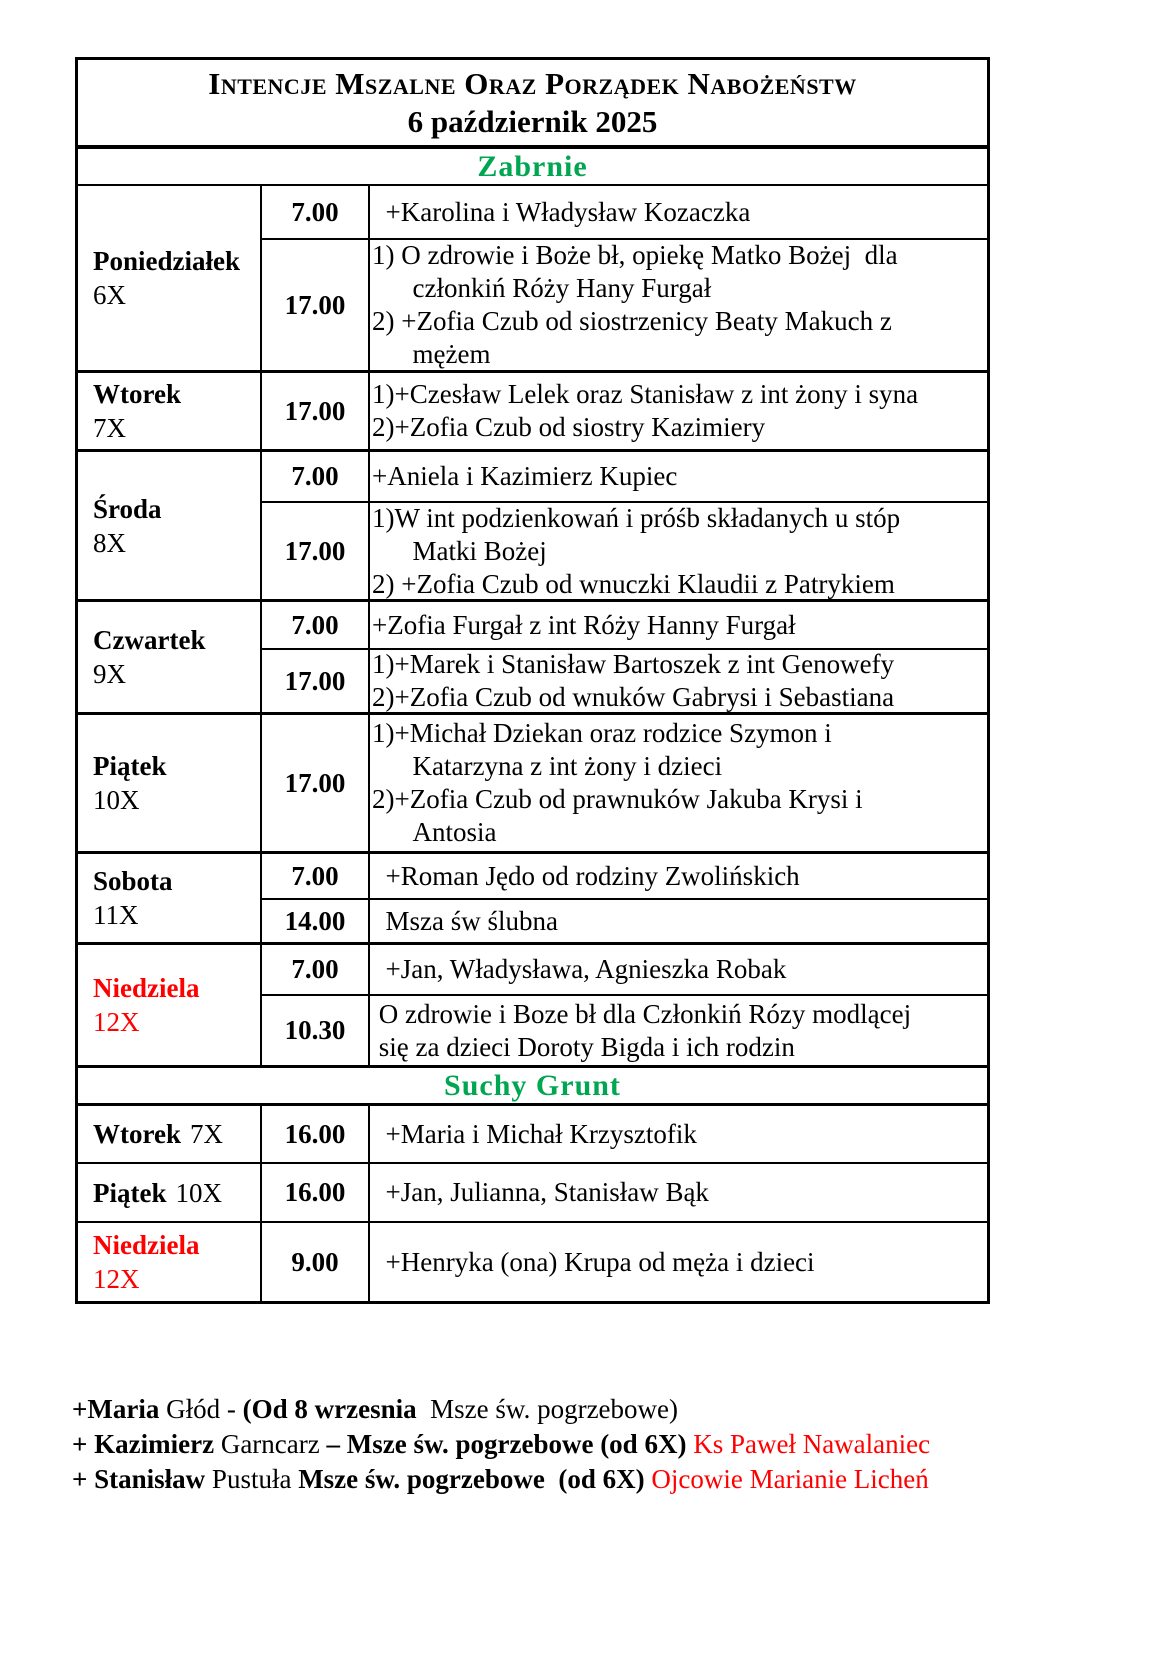 The width and height of the screenshot is (1165, 1654). Describe the element at coordinates (678, 1192) in the screenshot. I see `intention-cell: +Jan, Julianna, Stanisław Bąk` at that location.